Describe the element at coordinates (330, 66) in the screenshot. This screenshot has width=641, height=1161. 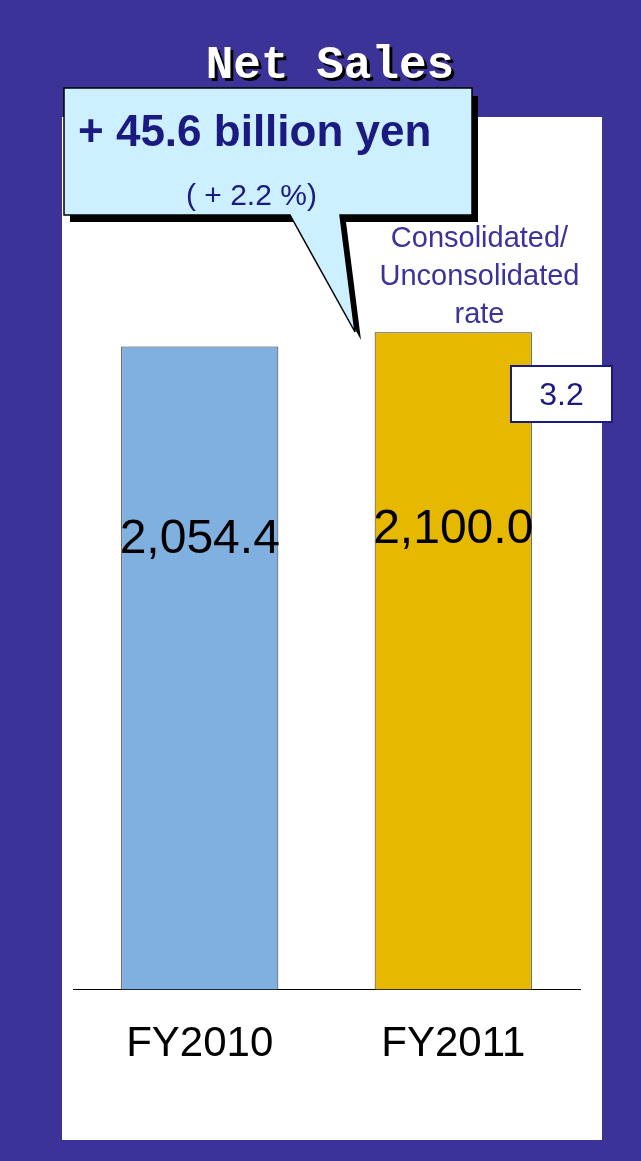
I see `chart-title: Net Sales` at that location.